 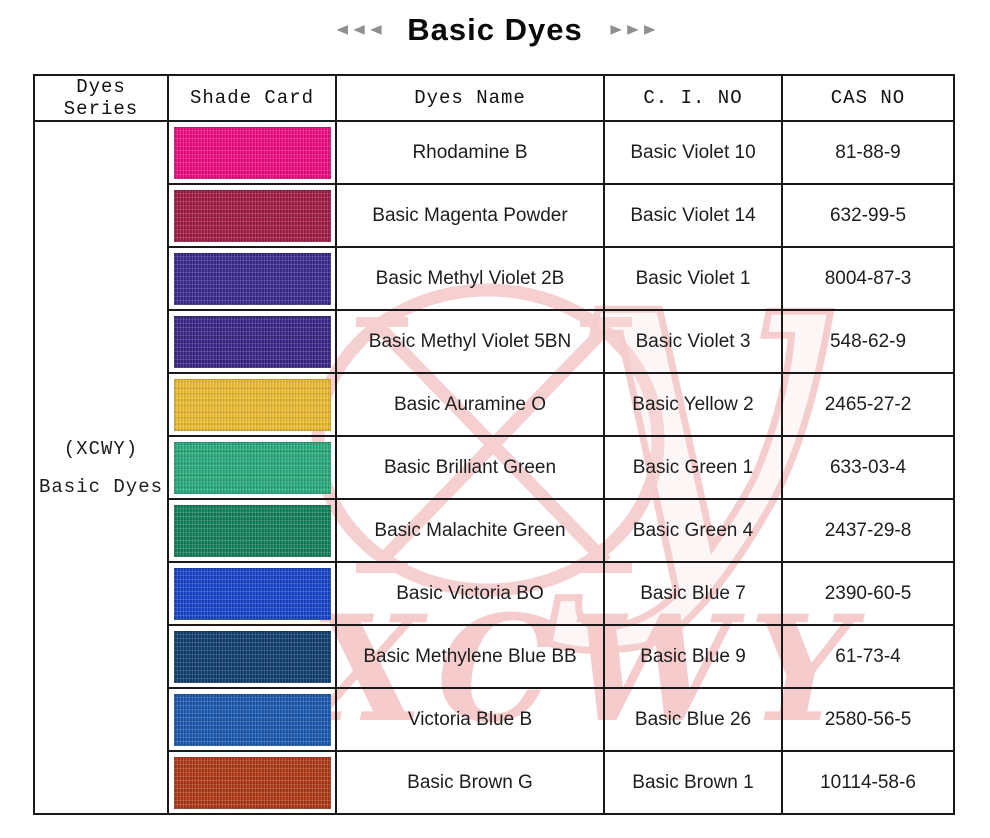 I want to click on dyes-name-cell: Basic Malachite Green, so click(x=470, y=530).